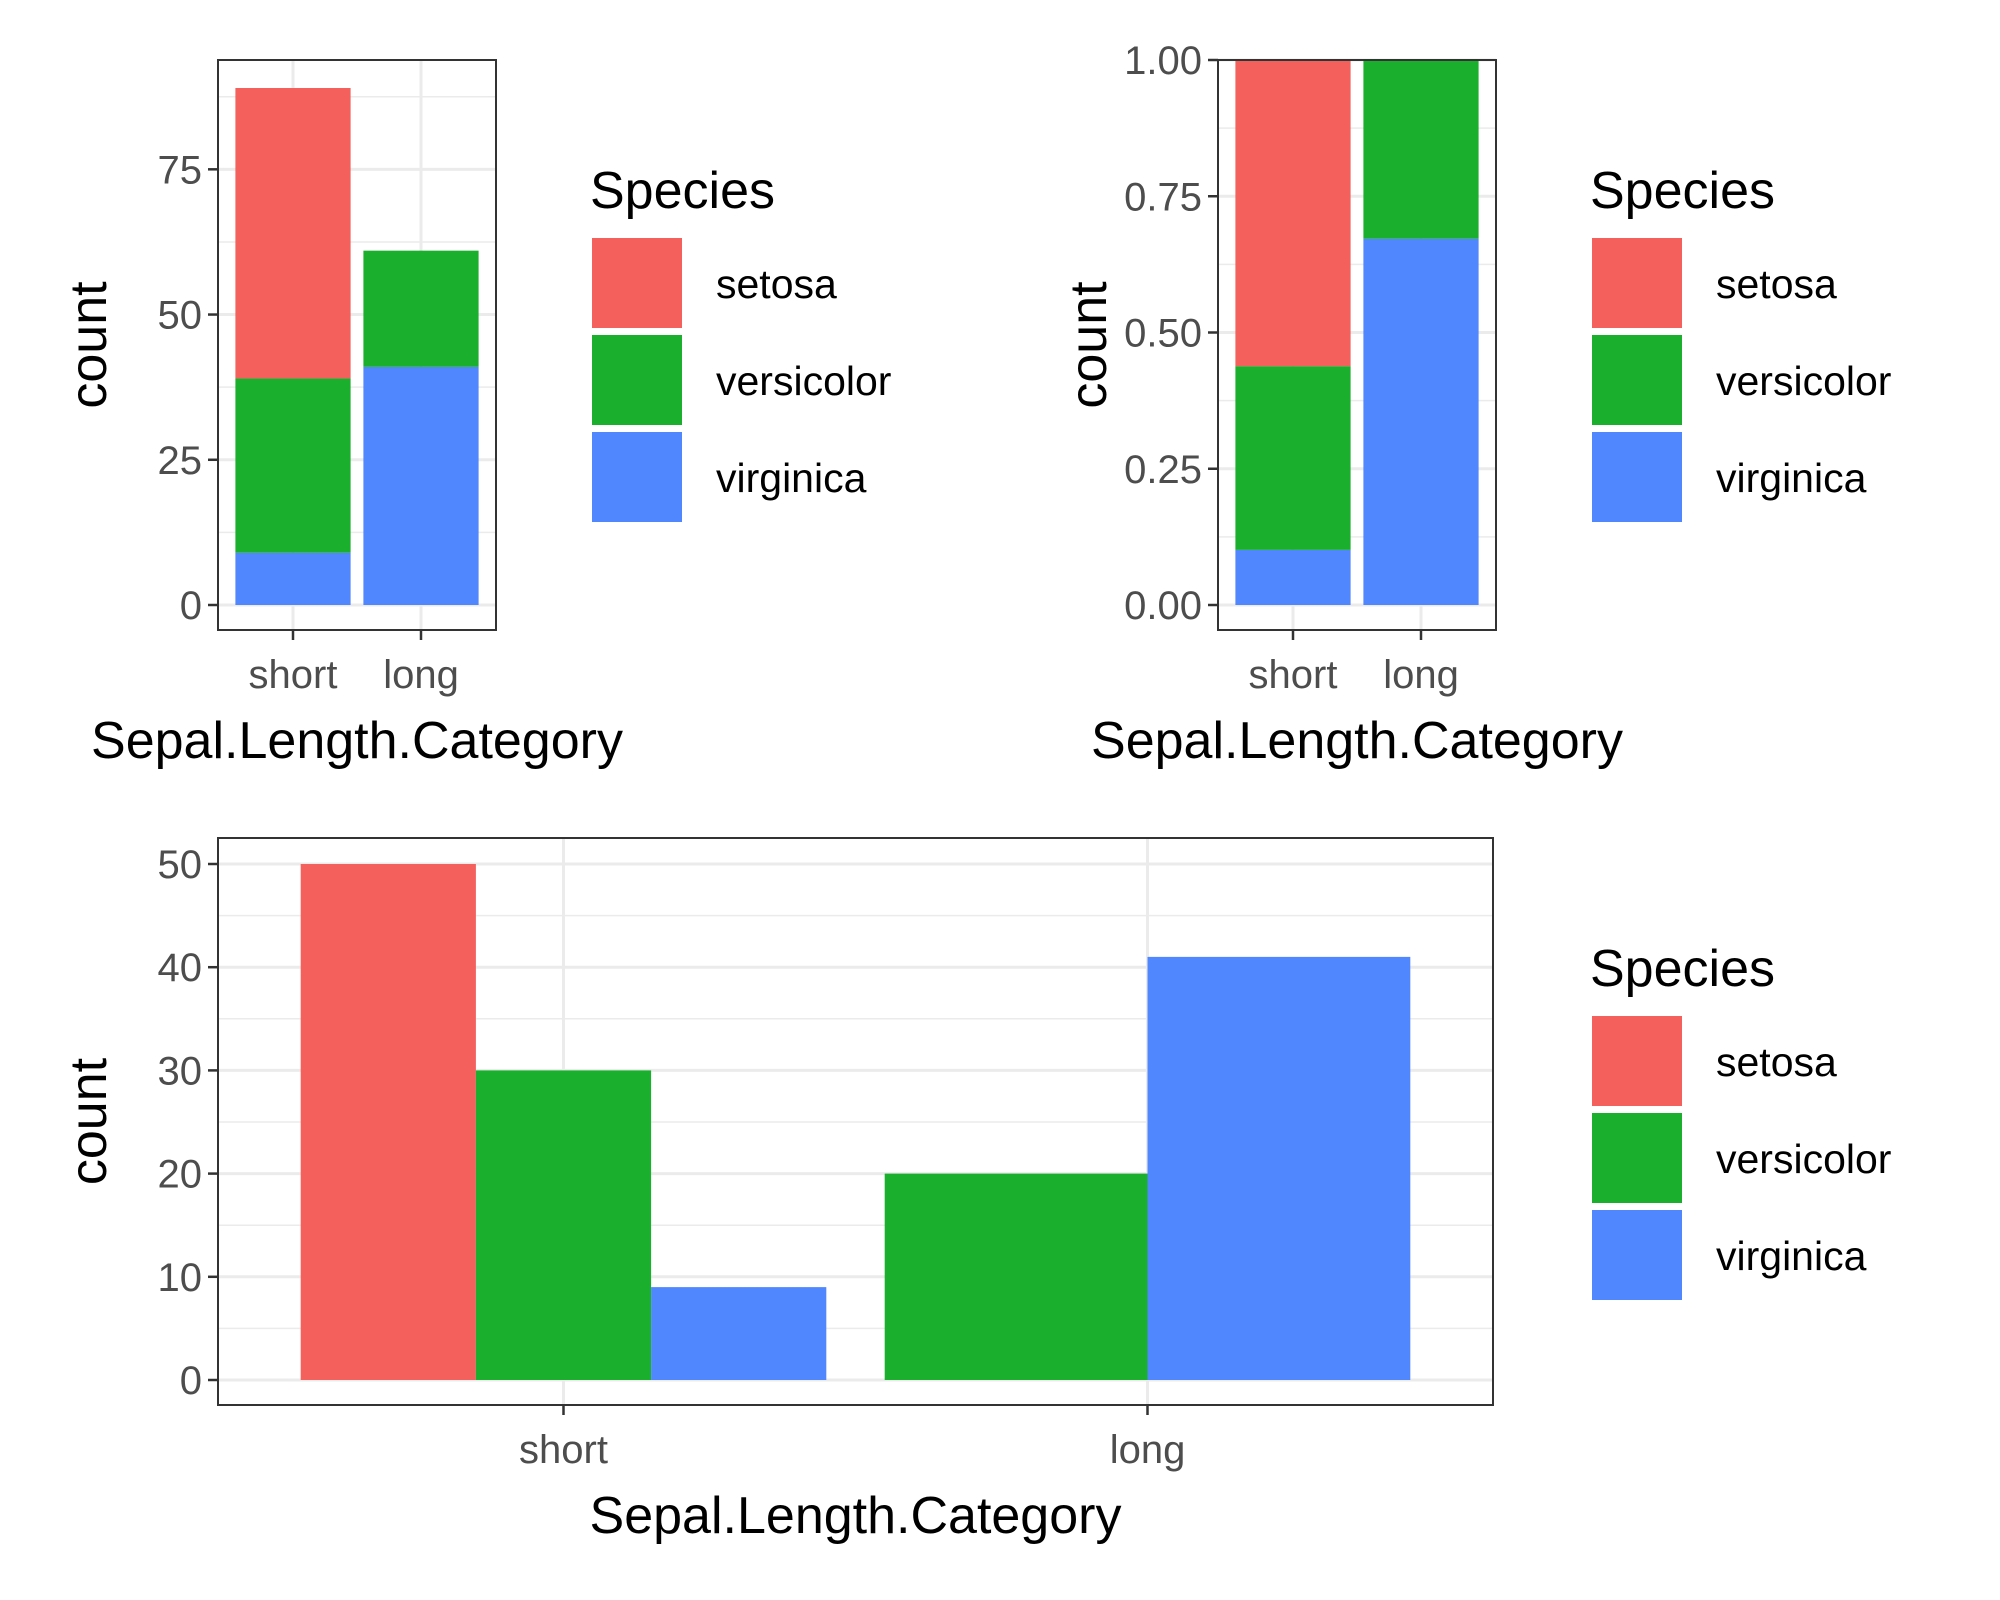  I want to click on y-tick-label: 20, so click(180, 1175).